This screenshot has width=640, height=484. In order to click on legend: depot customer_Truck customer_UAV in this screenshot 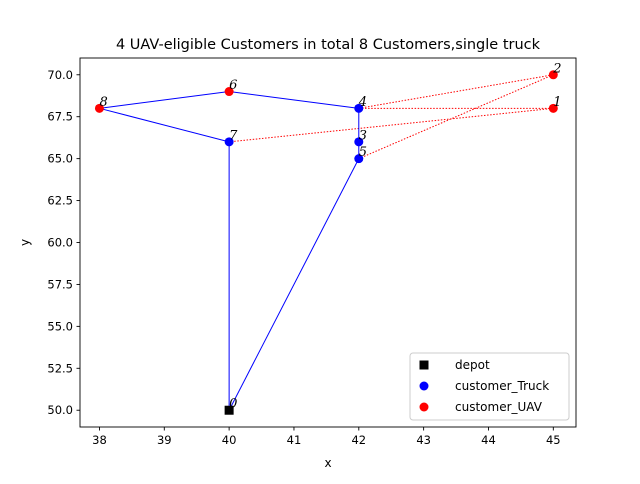, I will do `click(489, 386)`.